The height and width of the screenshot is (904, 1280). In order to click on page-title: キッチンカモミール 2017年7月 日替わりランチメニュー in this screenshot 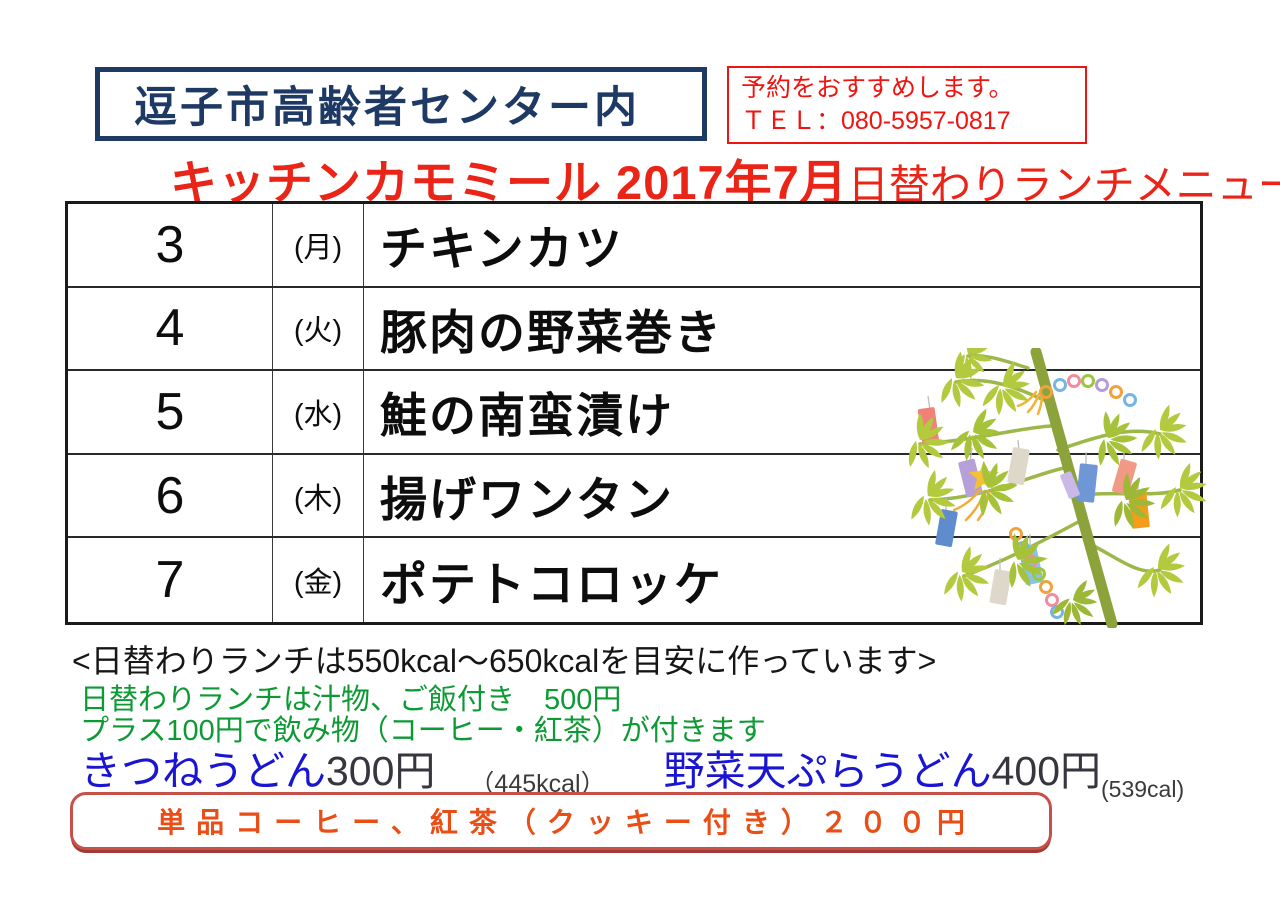, I will do `click(725, 178)`.